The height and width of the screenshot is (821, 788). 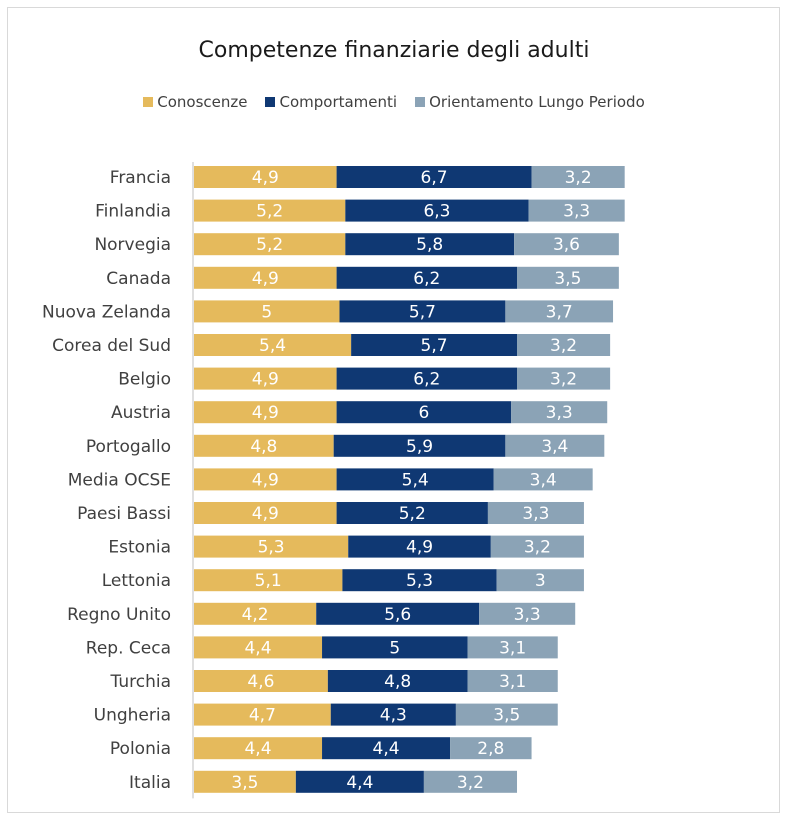 What do you see at coordinates (150, 783) in the screenshot?
I see `category-label: Italia` at bounding box center [150, 783].